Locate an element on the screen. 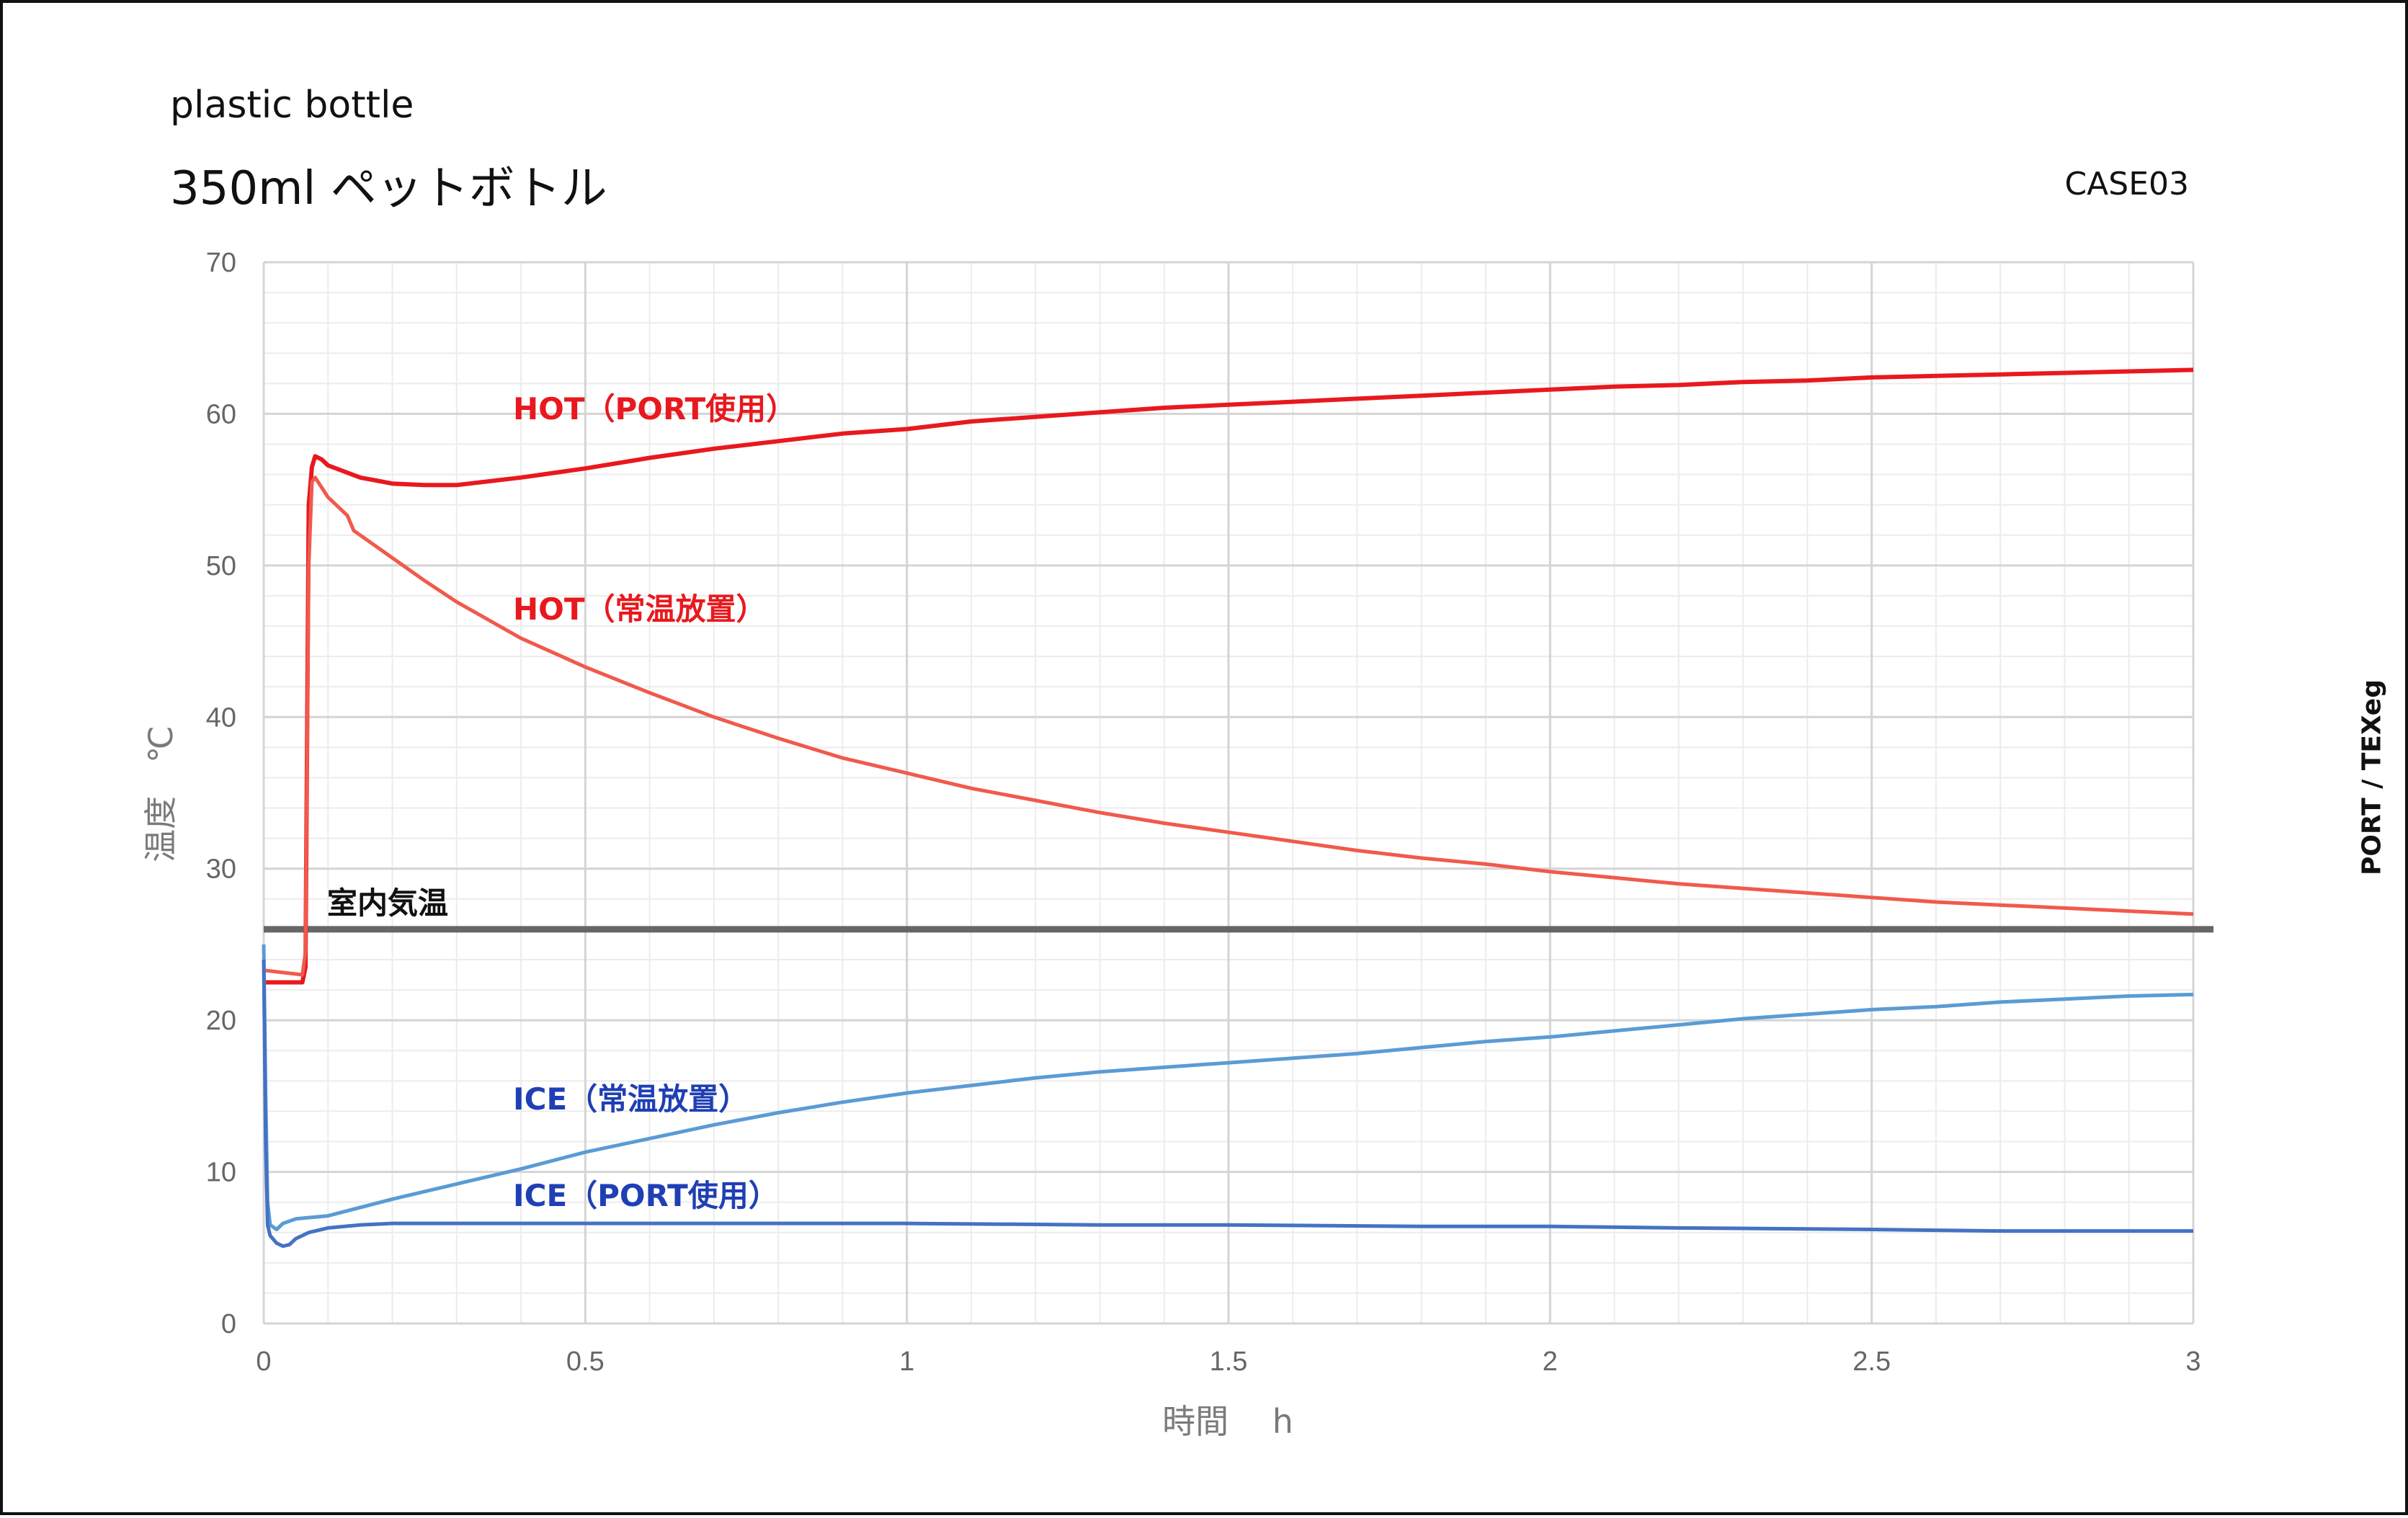  case-label: CASE03 is located at coordinates (2126, 184).